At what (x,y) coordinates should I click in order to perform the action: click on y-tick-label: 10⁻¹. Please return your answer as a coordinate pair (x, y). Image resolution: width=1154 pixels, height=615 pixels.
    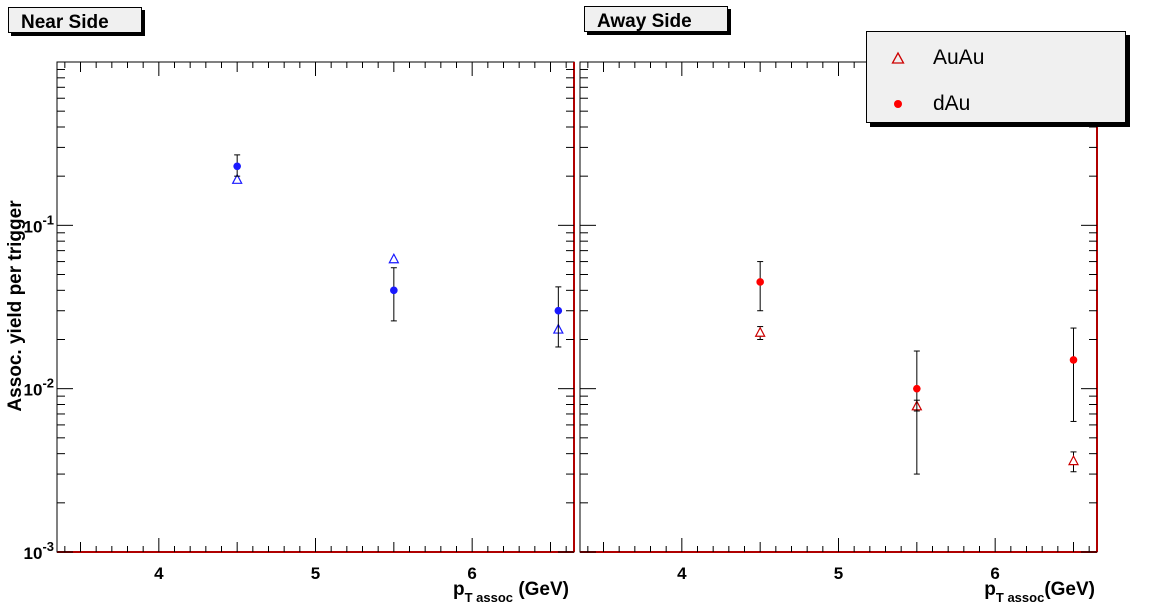
    Looking at the image, I should click on (39, 224).